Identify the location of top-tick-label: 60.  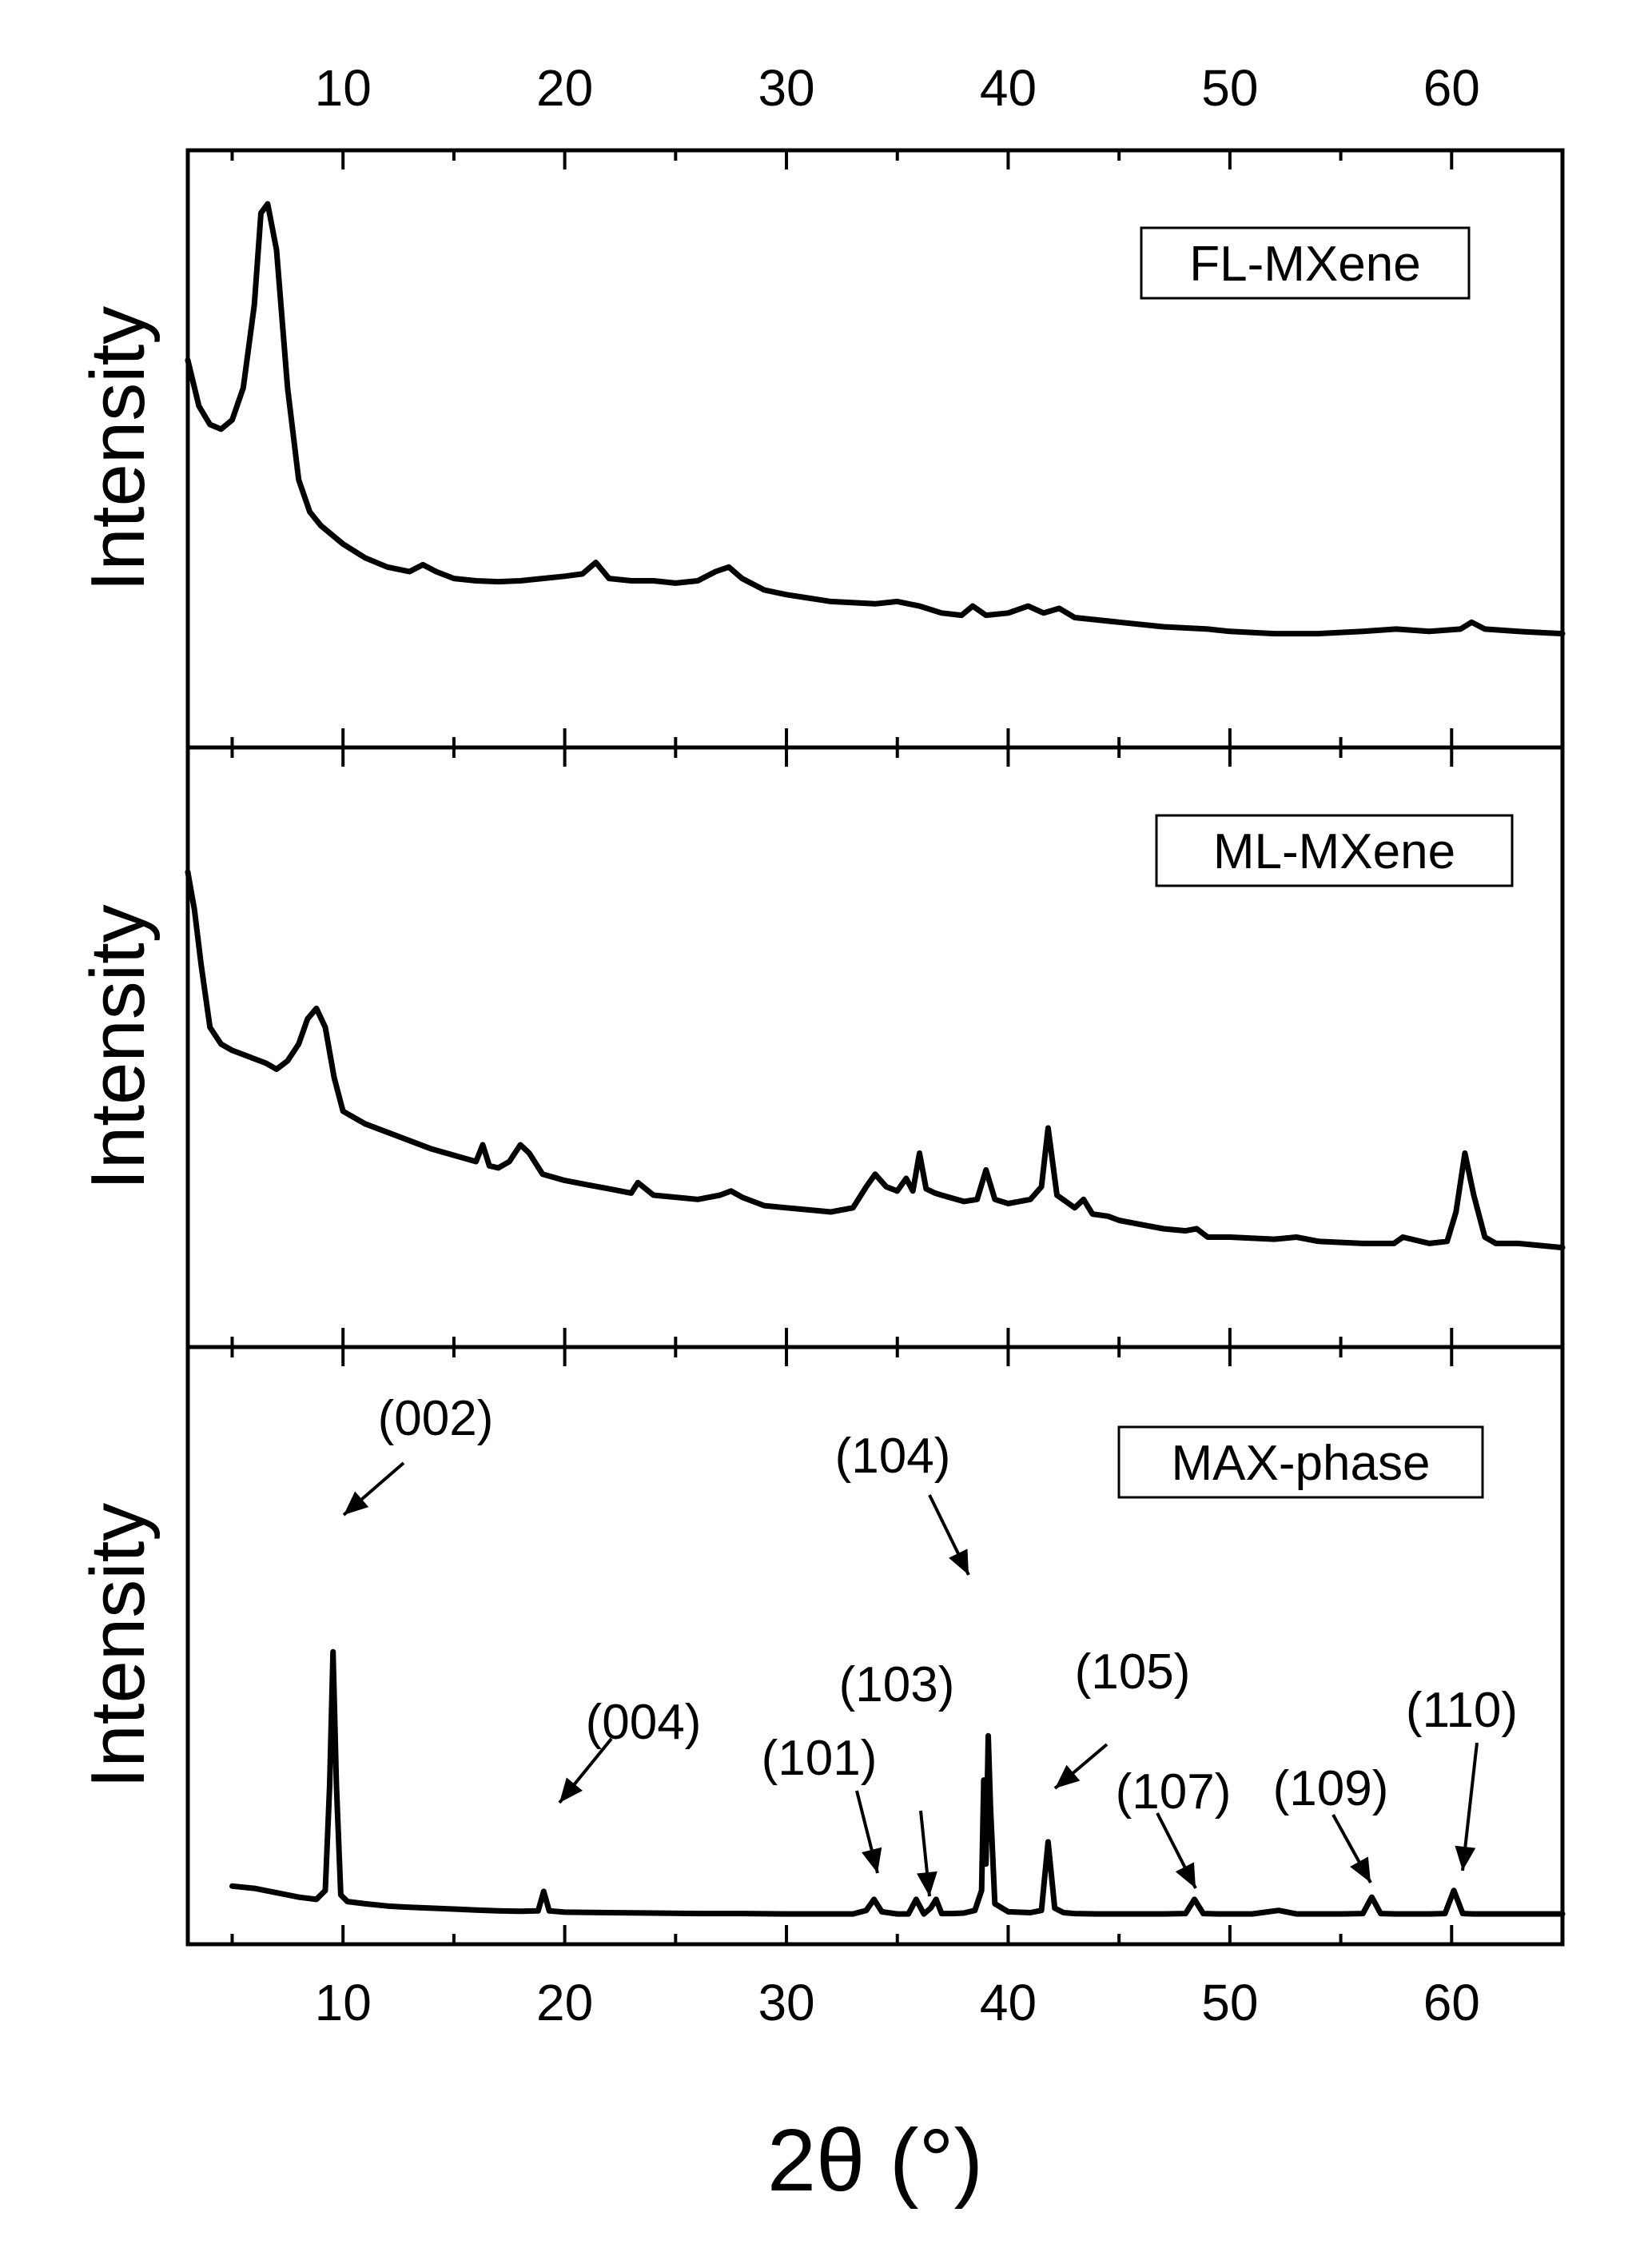
(1451, 88).